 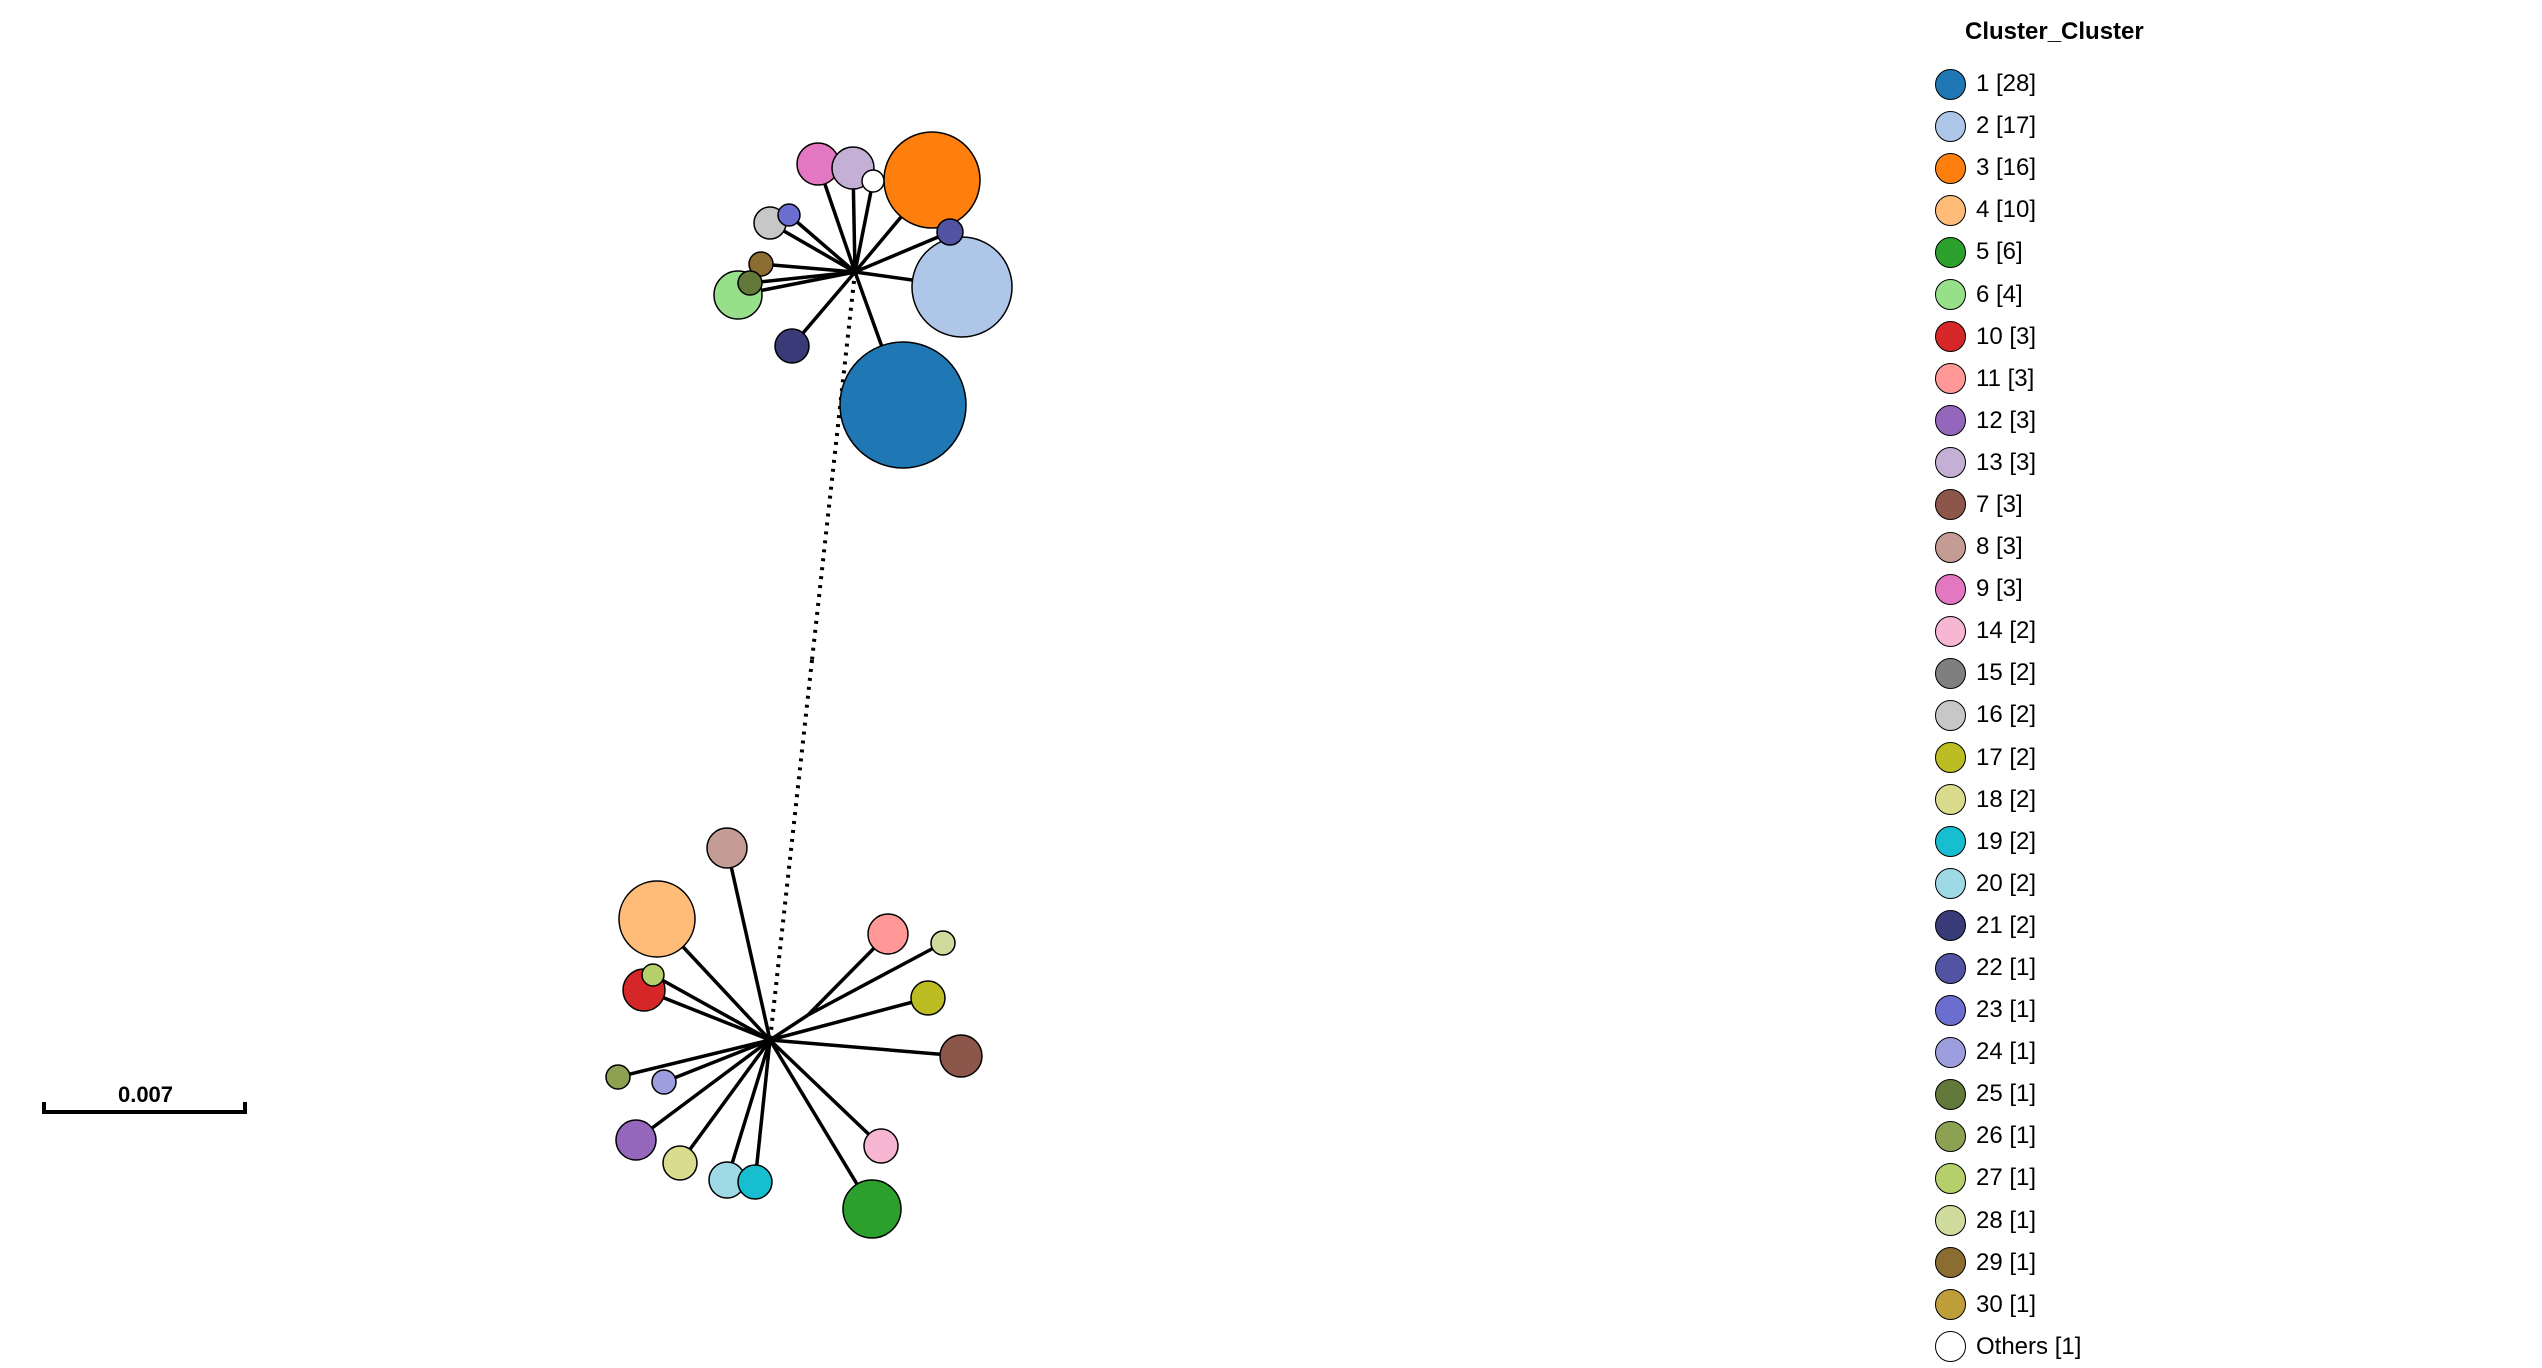 What do you see at coordinates (2085, 884) in the screenshot?
I see `legend-item: 20 [2]` at bounding box center [2085, 884].